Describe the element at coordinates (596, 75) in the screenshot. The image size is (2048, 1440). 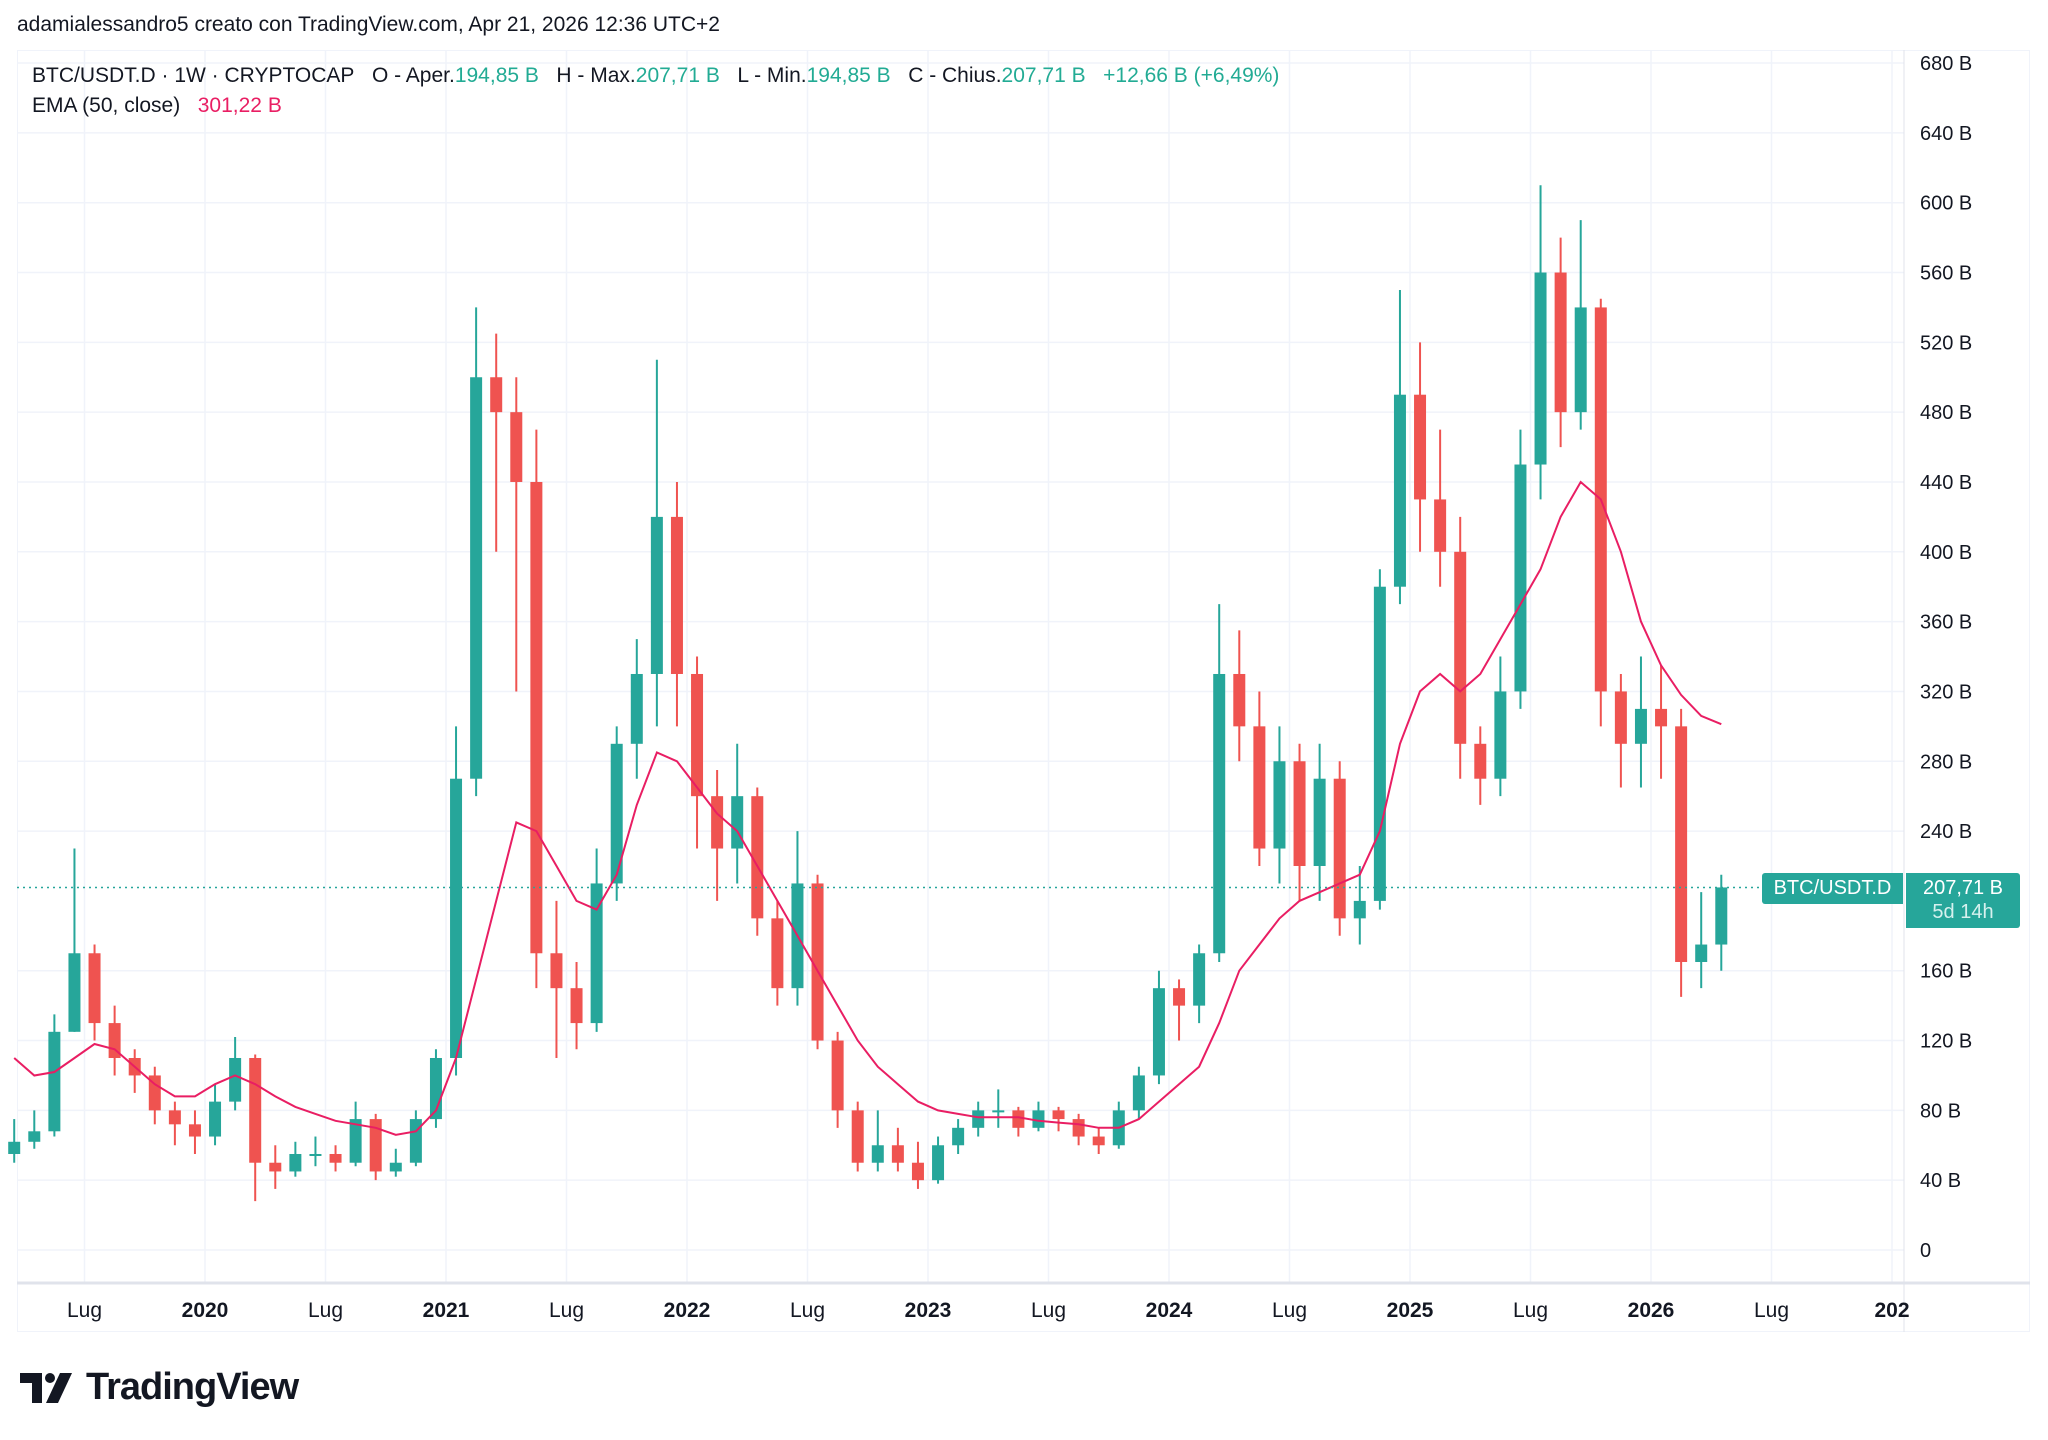
I see `legend-high-label: H - Max.` at that location.